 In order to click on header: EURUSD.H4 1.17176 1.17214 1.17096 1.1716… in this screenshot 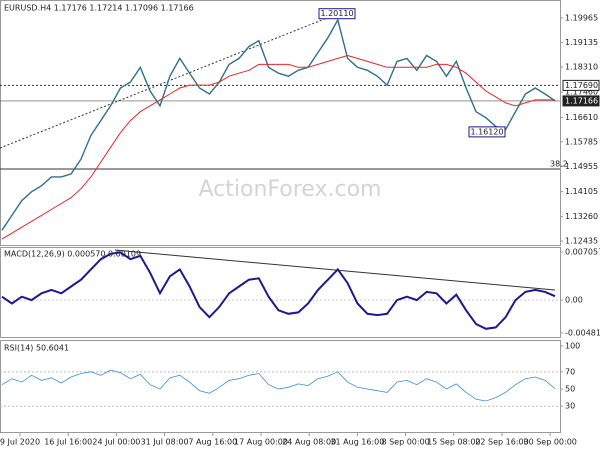, I will do `click(99, 8)`.